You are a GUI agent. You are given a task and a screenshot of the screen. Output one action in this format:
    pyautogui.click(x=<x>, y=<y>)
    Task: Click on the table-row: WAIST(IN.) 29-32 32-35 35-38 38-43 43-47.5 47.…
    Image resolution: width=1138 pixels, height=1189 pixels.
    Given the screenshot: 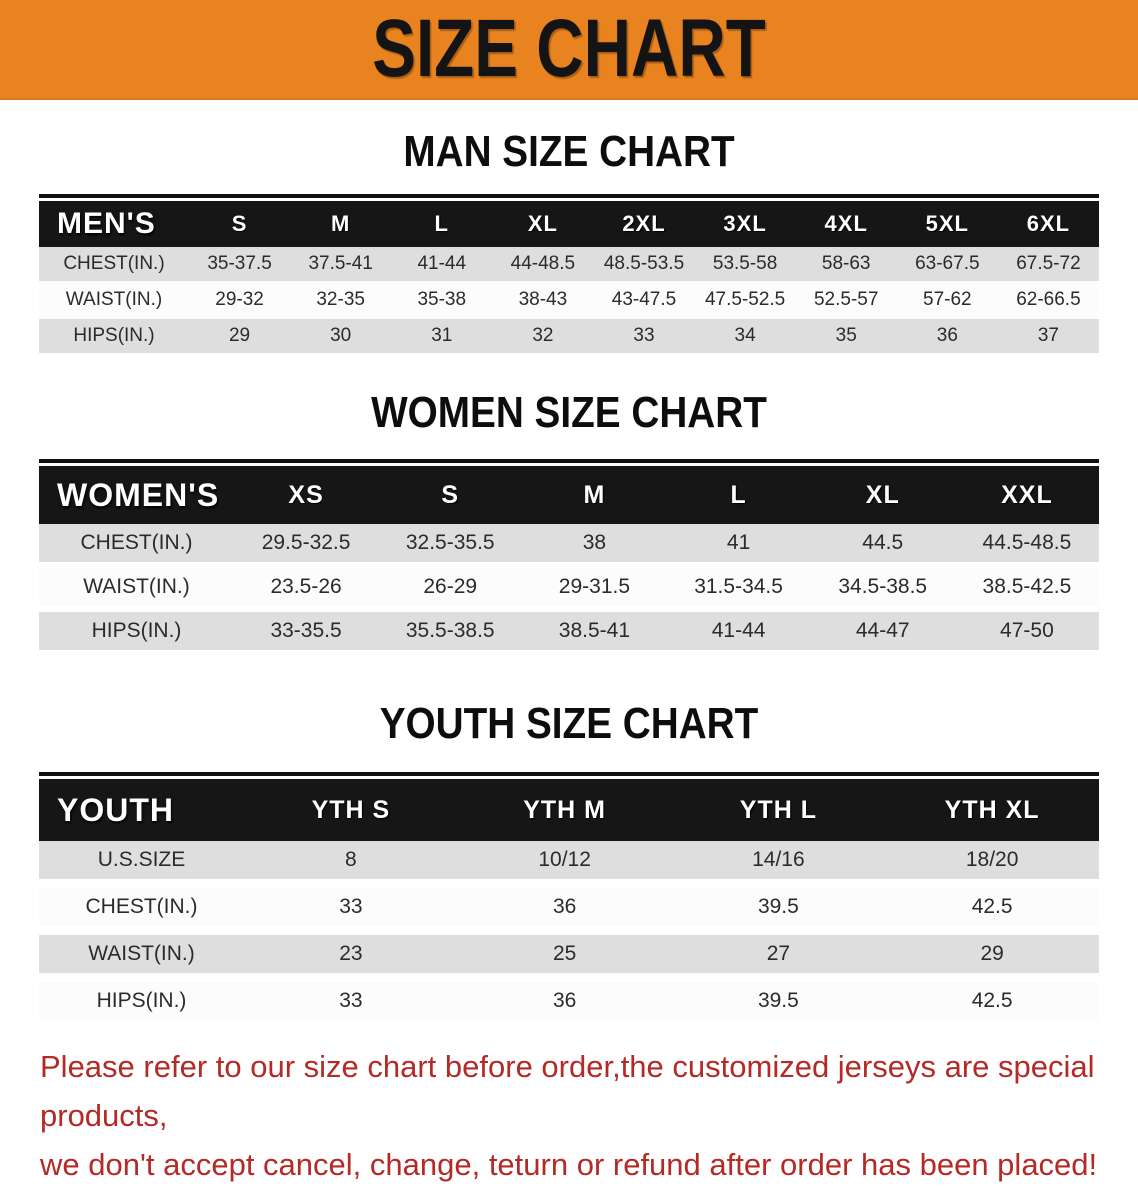 What is the action you would take?
    pyautogui.click(x=569, y=300)
    